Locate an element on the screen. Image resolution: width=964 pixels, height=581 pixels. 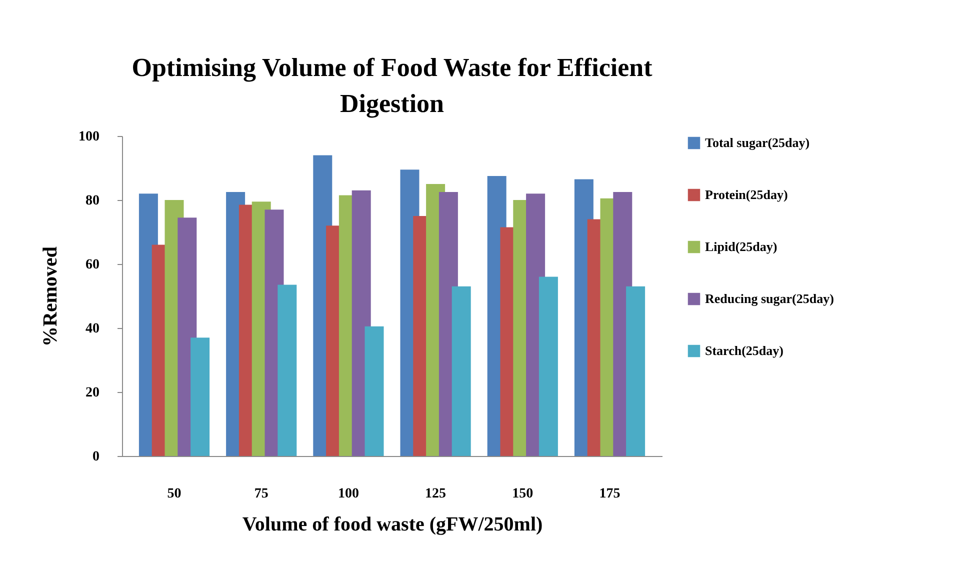
y-tick-label: 100 is located at coordinates (89, 137).